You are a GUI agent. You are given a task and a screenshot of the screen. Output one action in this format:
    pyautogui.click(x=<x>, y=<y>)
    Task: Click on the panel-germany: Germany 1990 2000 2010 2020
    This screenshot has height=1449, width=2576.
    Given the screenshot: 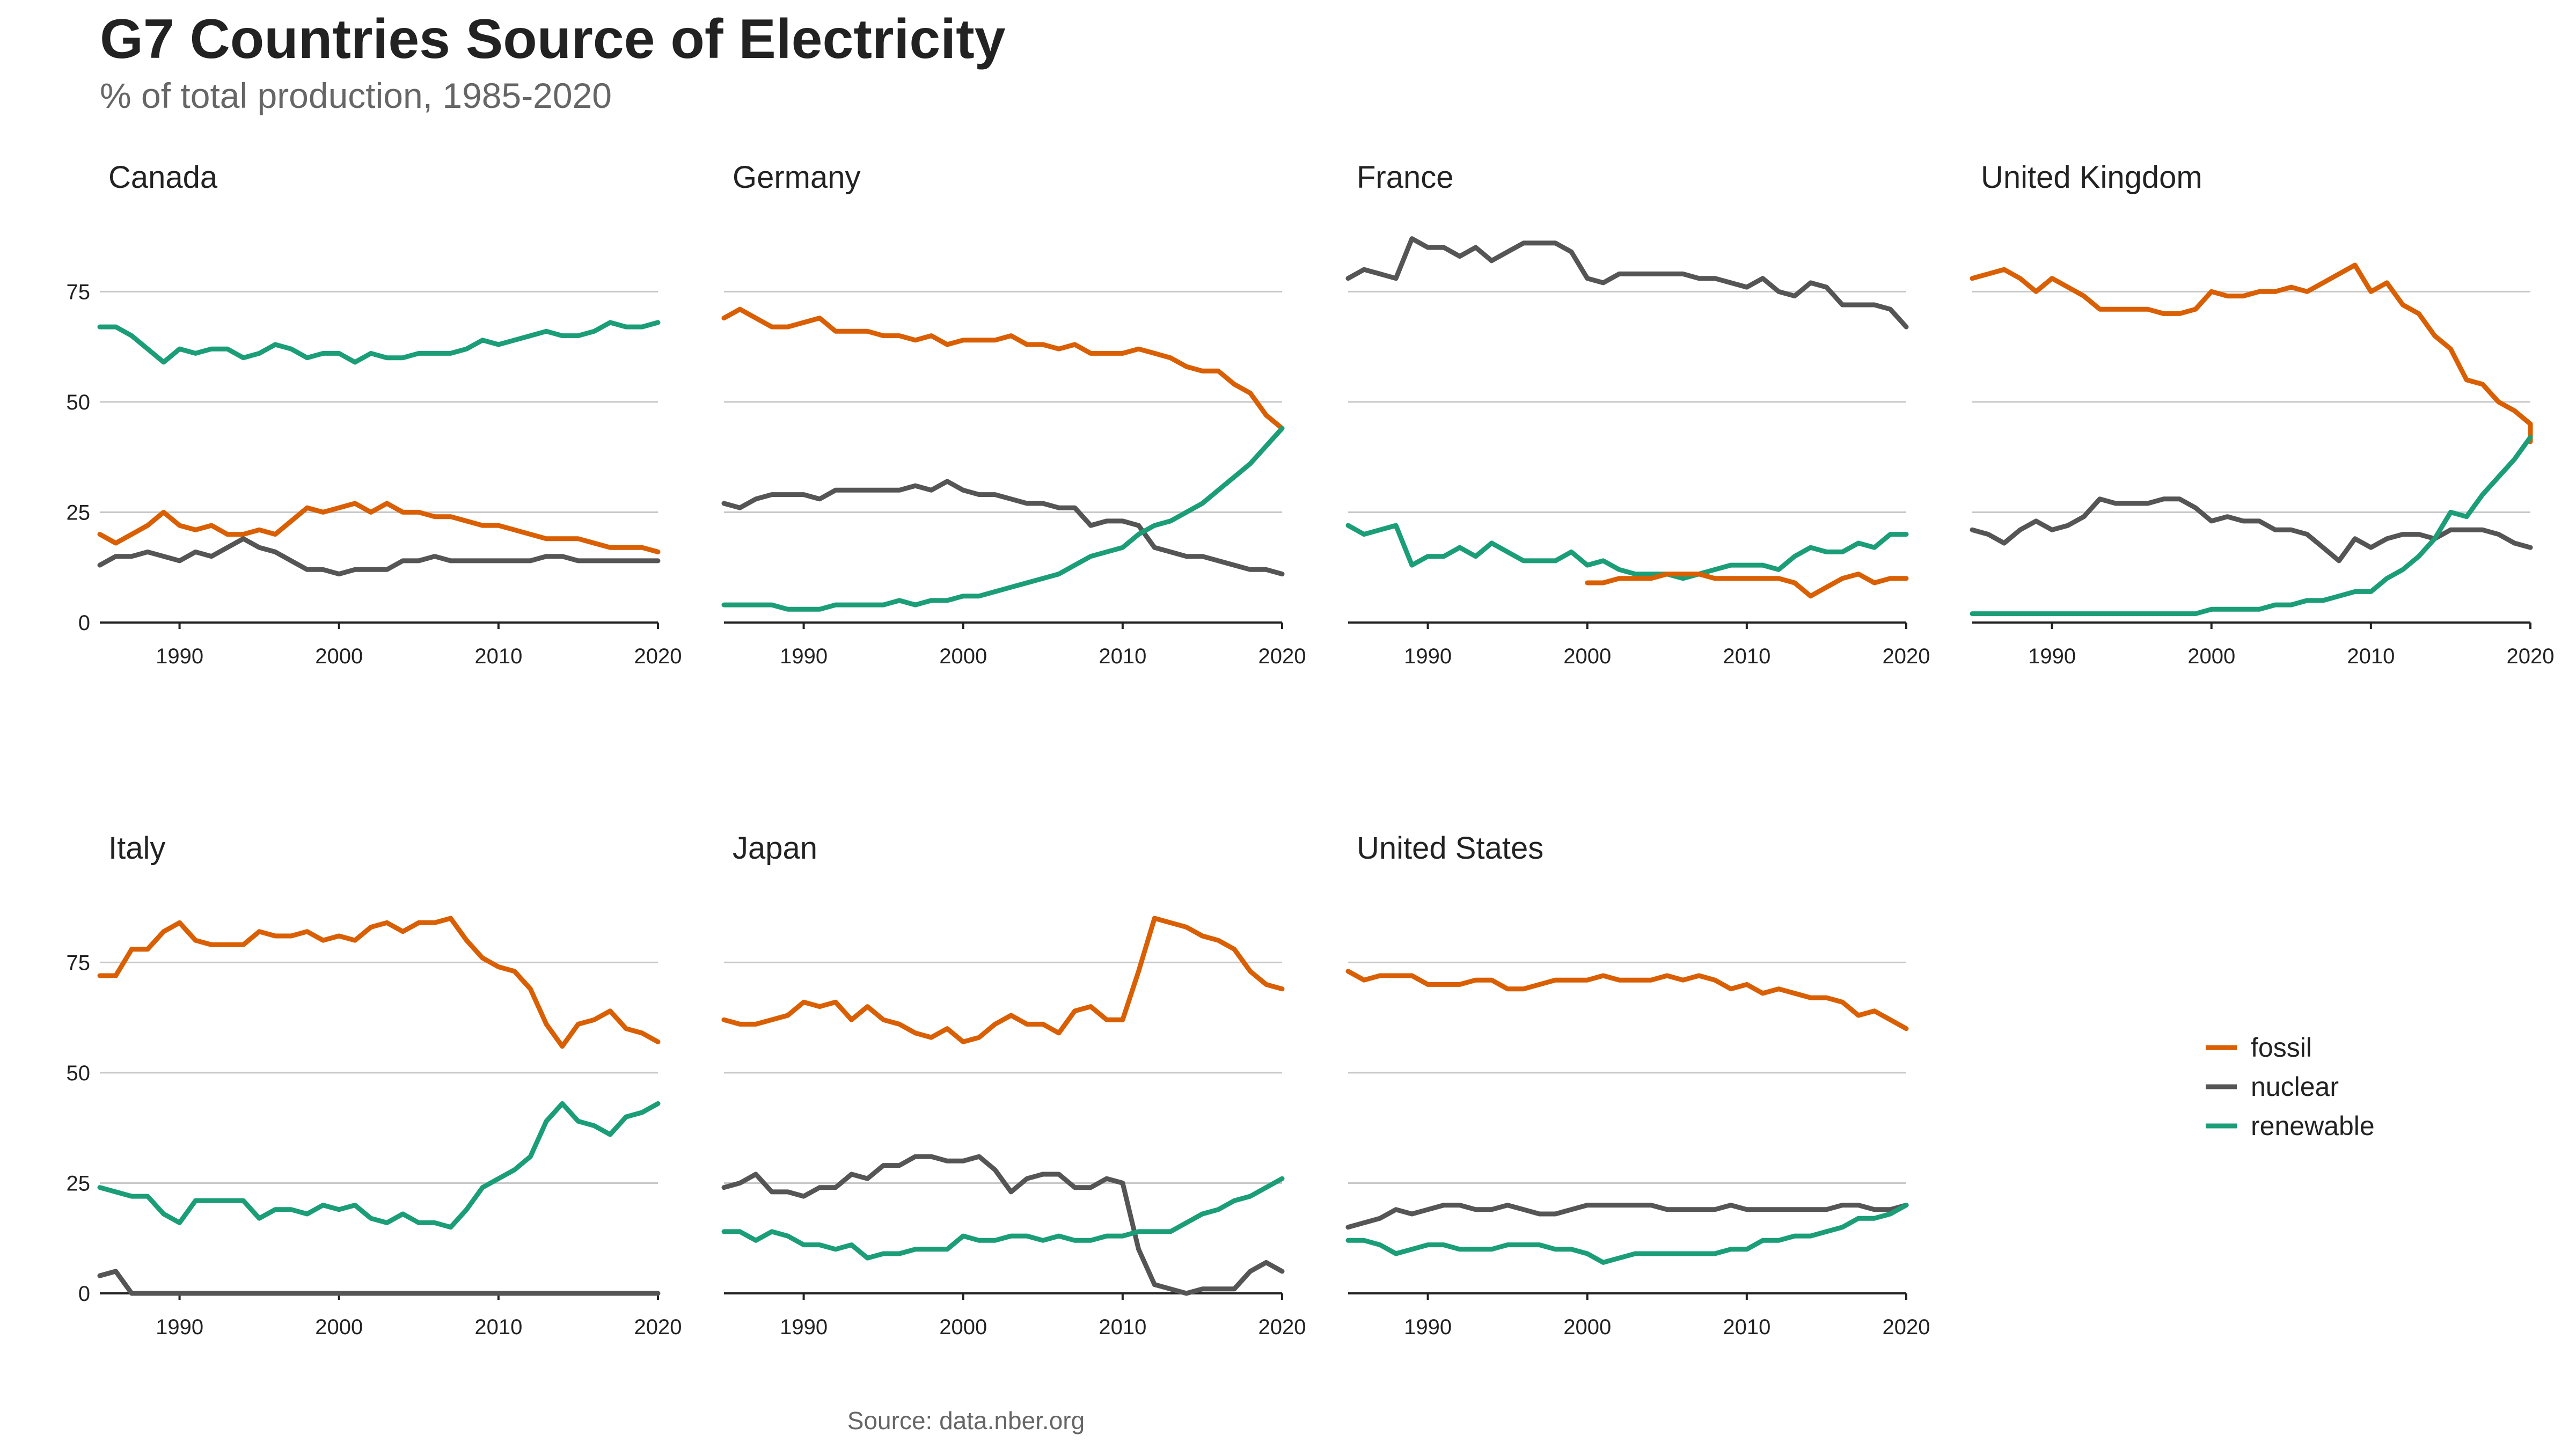 What is the action you would take?
    pyautogui.click(x=1013, y=414)
    